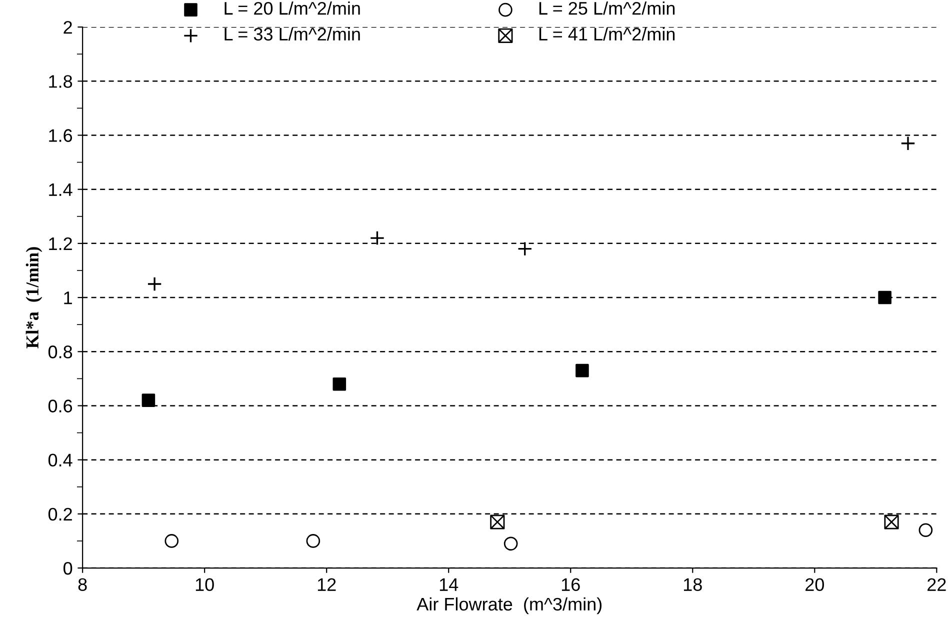 The width and height of the screenshot is (949, 644). Describe the element at coordinates (60, 514) in the screenshot. I see `y-tick-label: 0.2` at that location.